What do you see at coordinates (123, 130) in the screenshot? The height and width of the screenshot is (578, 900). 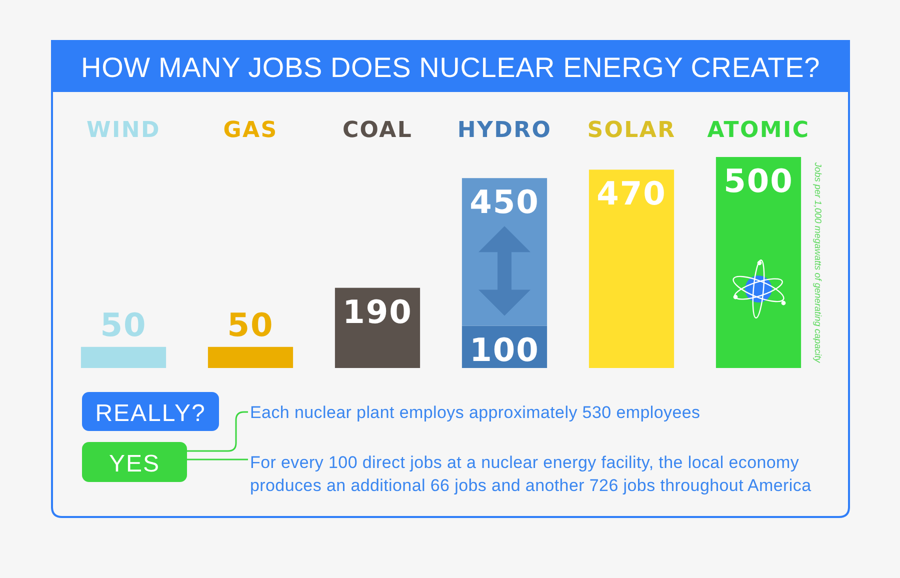 I see `x-tick-label: WIND` at bounding box center [123, 130].